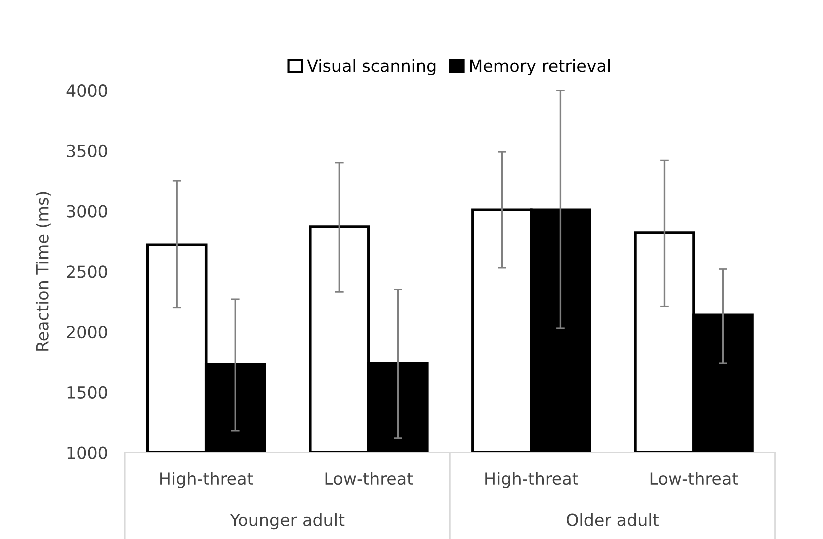 This screenshot has width=823, height=539. Describe the element at coordinates (43, 271) in the screenshot. I see `y-axis-title: Reaction Time (ms)` at that location.